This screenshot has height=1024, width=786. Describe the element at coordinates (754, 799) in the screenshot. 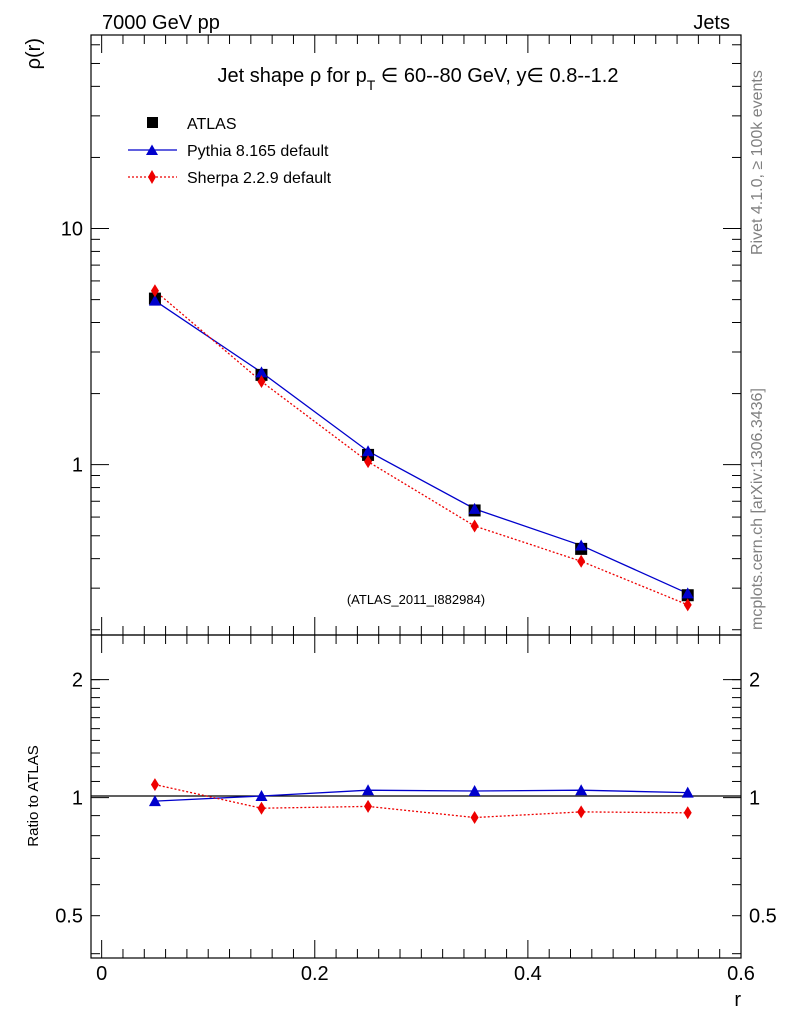

I see `ratio-y-tick-label-right: 1` at that location.